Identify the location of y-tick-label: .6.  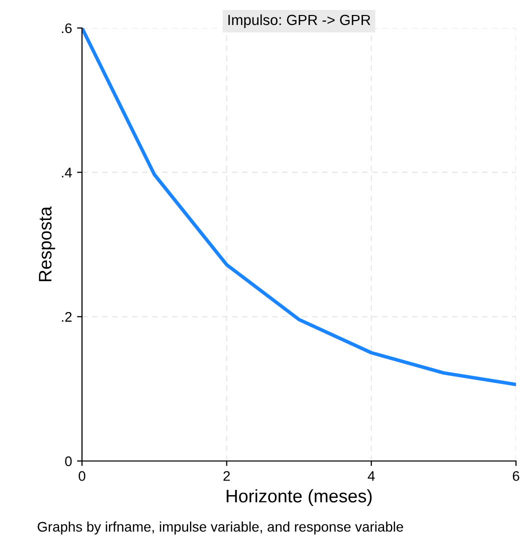
(67, 28).